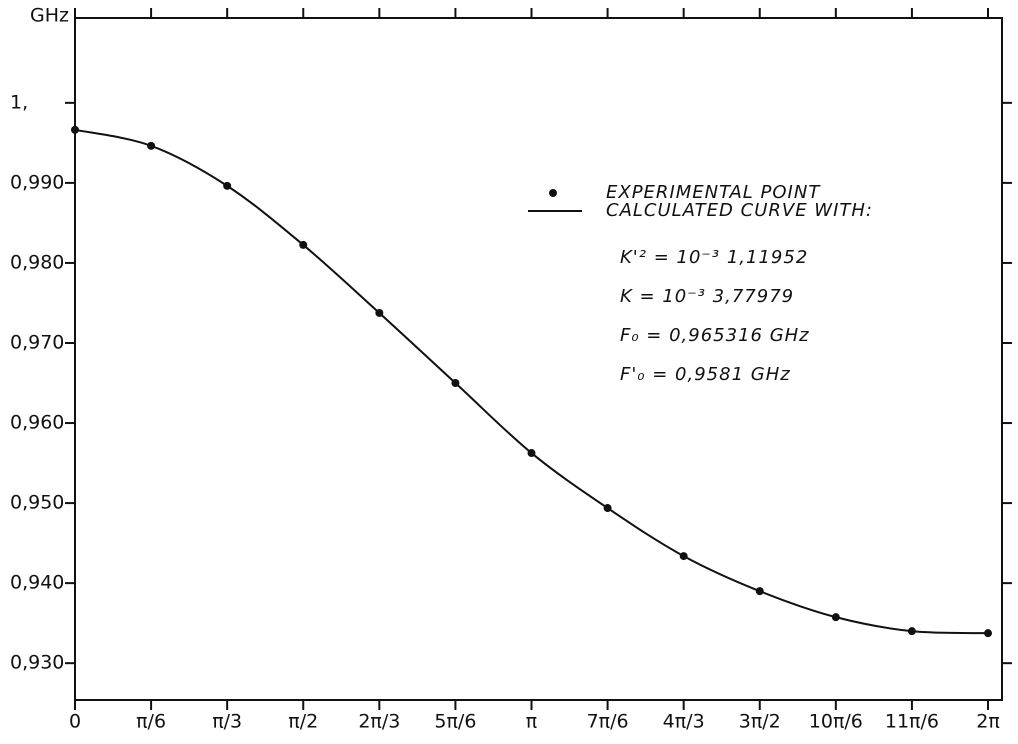 This screenshot has width=1018, height=744. What do you see at coordinates (715, 335) in the screenshot?
I see `annotation: F₀ = 0,965316 GHz` at bounding box center [715, 335].